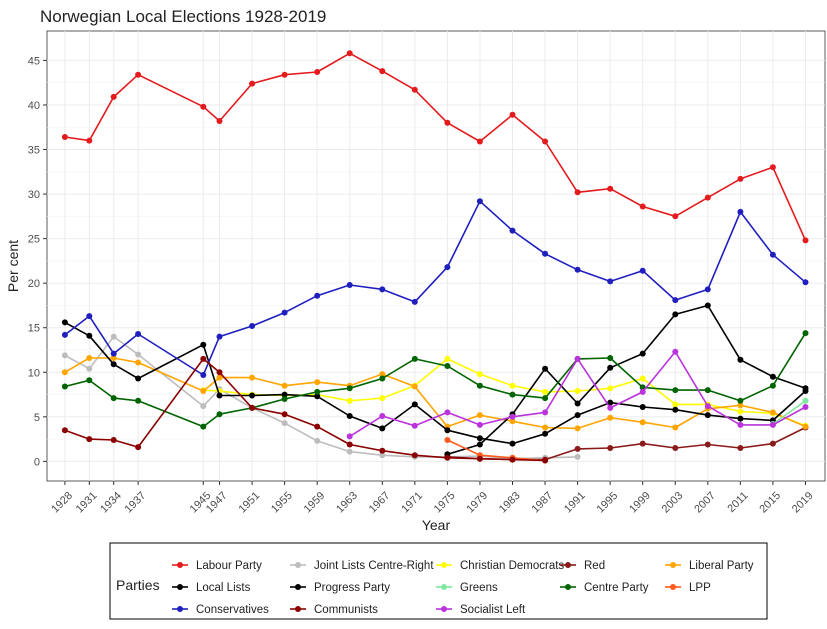  What do you see at coordinates (709, 566) in the screenshot?
I see `legend-item-liberal-party: Liberal Party` at bounding box center [709, 566].